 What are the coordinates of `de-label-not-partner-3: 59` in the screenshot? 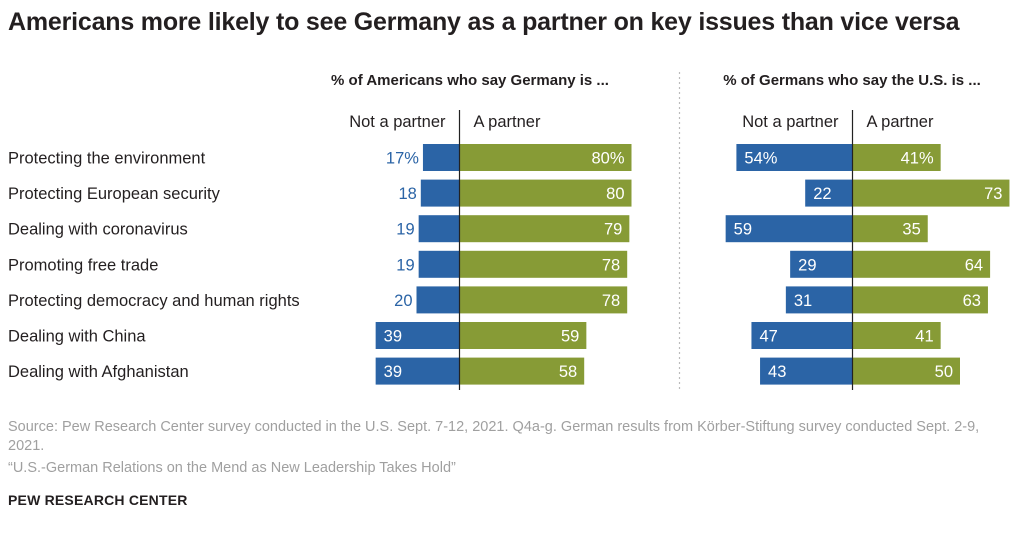 It's located at (743, 230).